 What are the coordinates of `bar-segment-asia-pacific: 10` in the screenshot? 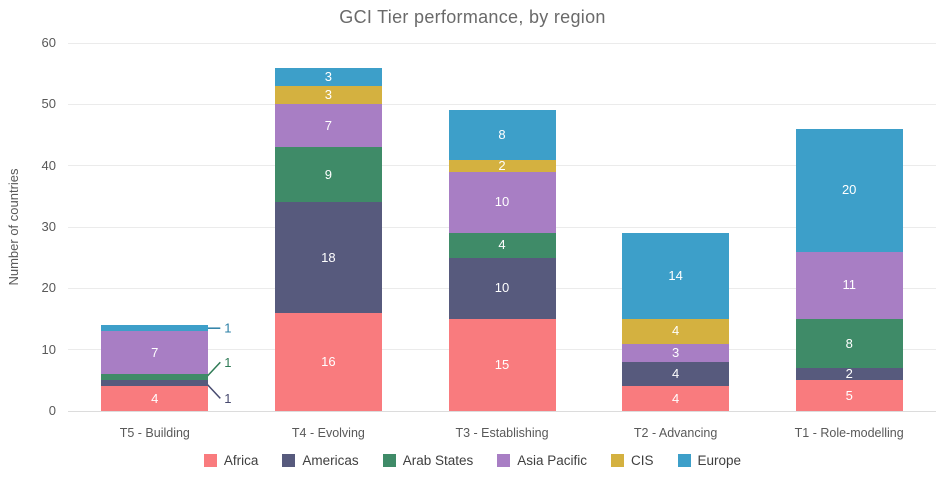 It's located at (502, 202).